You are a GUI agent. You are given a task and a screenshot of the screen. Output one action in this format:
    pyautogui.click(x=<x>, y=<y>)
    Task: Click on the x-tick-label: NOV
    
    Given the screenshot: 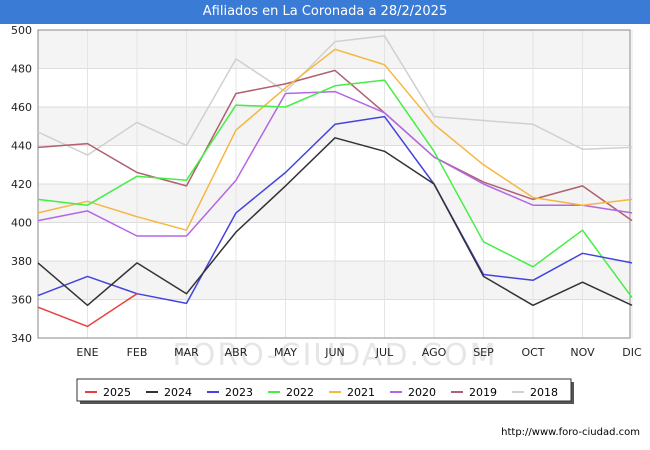 What is the action you would take?
    pyautogui.click(x=582, y=352)
    